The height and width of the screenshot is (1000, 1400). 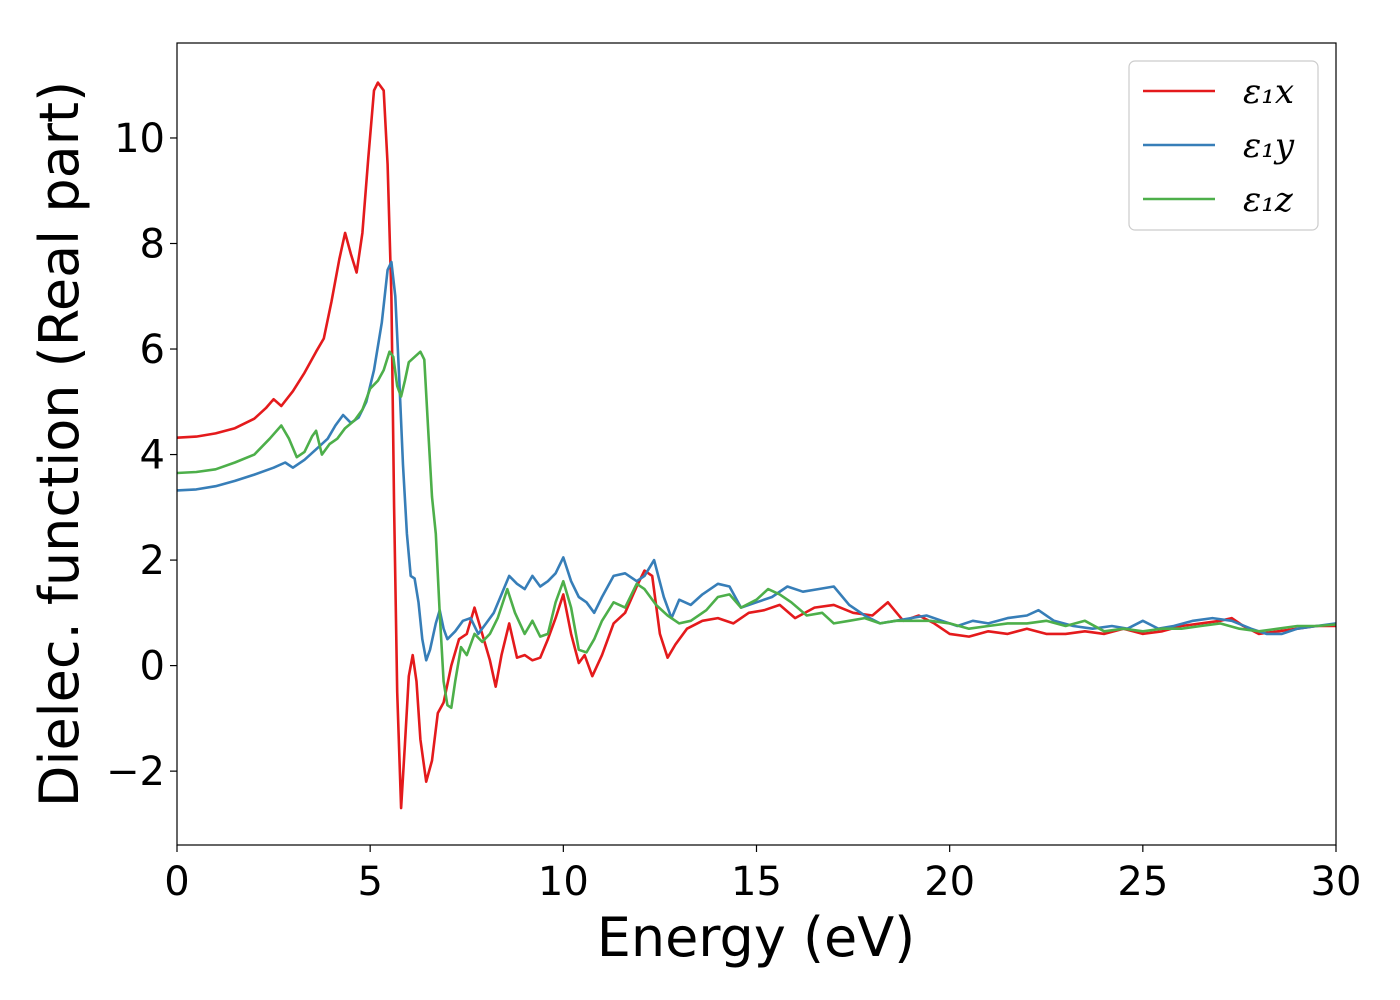 I want to click on y-tick-label: −2, so click(x=135, y=772).